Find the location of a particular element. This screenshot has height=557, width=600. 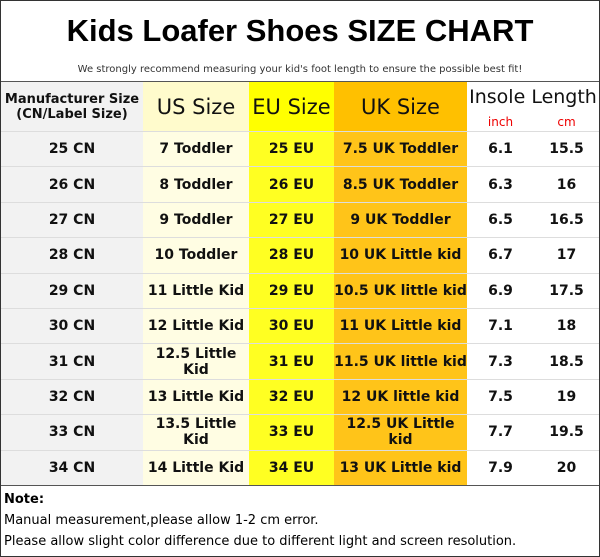

table-cell: 17 is located at coordinates (566, 255).